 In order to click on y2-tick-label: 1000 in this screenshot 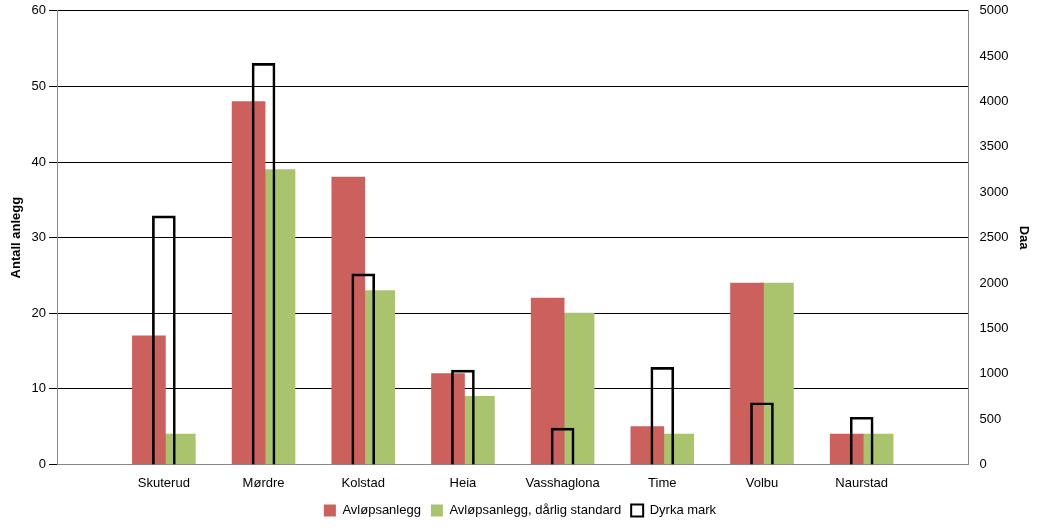, I will do `click(994, 373)`.